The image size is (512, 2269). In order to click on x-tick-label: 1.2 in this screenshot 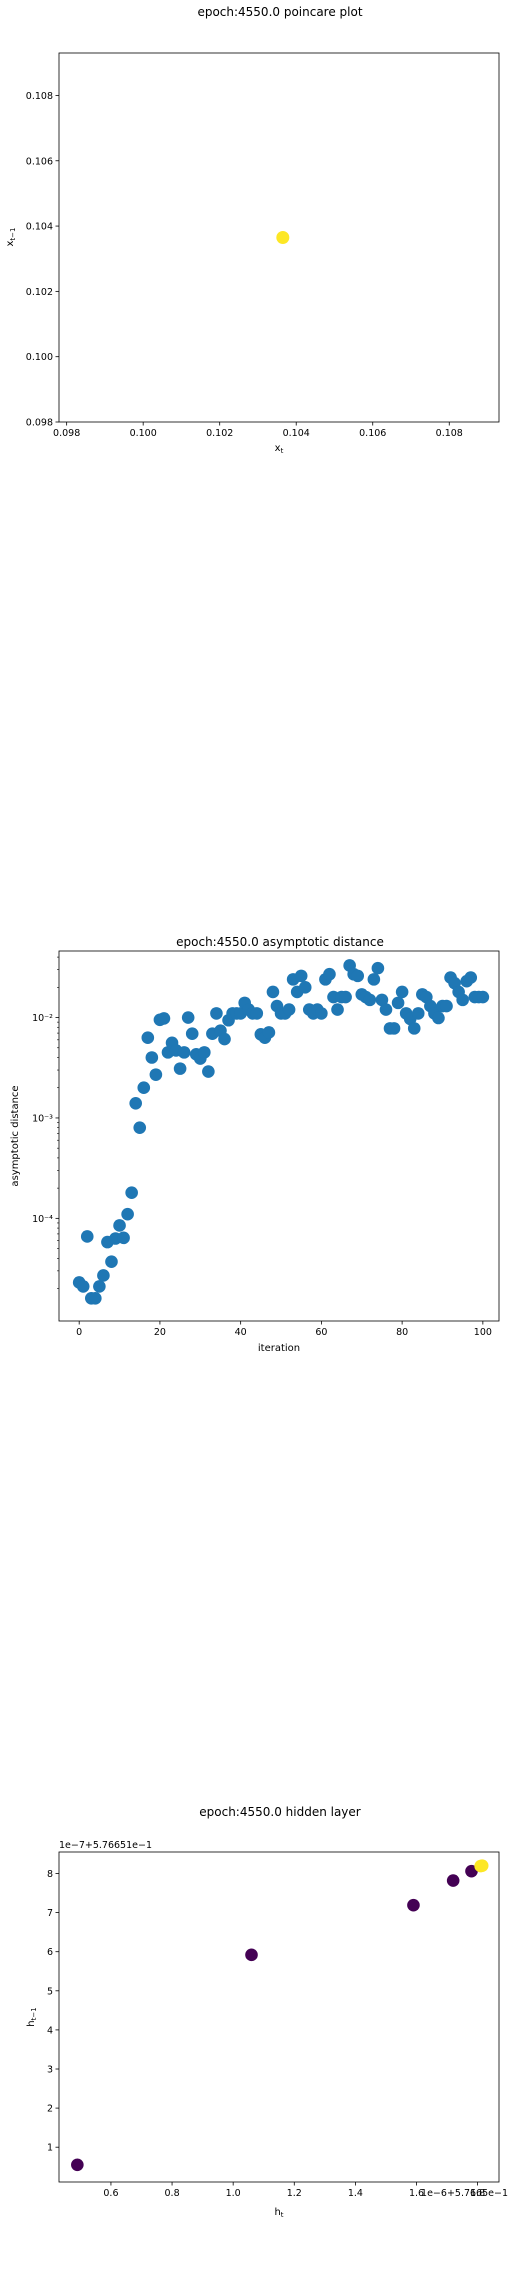, I will do `click(294, 2193)`.